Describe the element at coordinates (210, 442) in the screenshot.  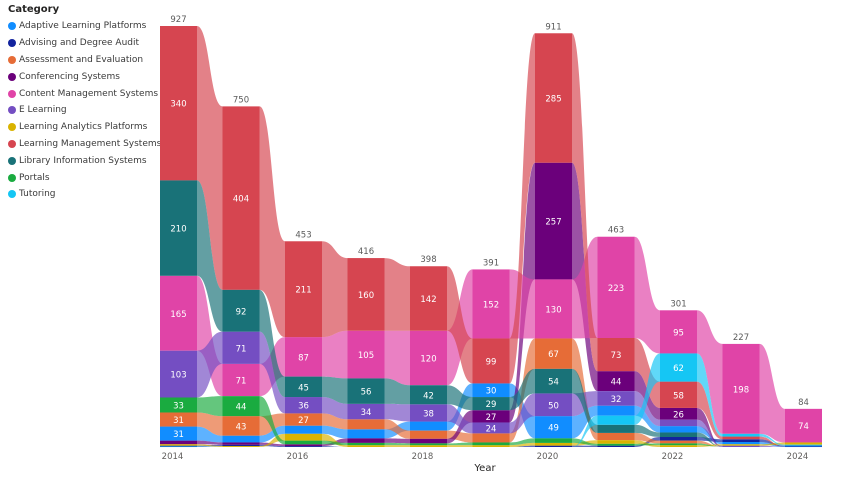
I see `ribbon-conferencing-systems-2014-2015` at that location.